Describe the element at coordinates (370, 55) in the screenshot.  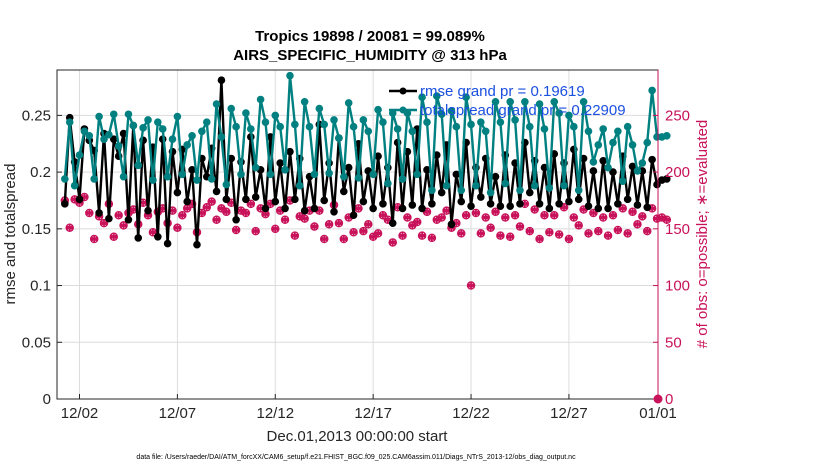
I see `chart-title-line2: AIRS_SPECIFIC_HUMIDITY @ 313 hPa` at that location.